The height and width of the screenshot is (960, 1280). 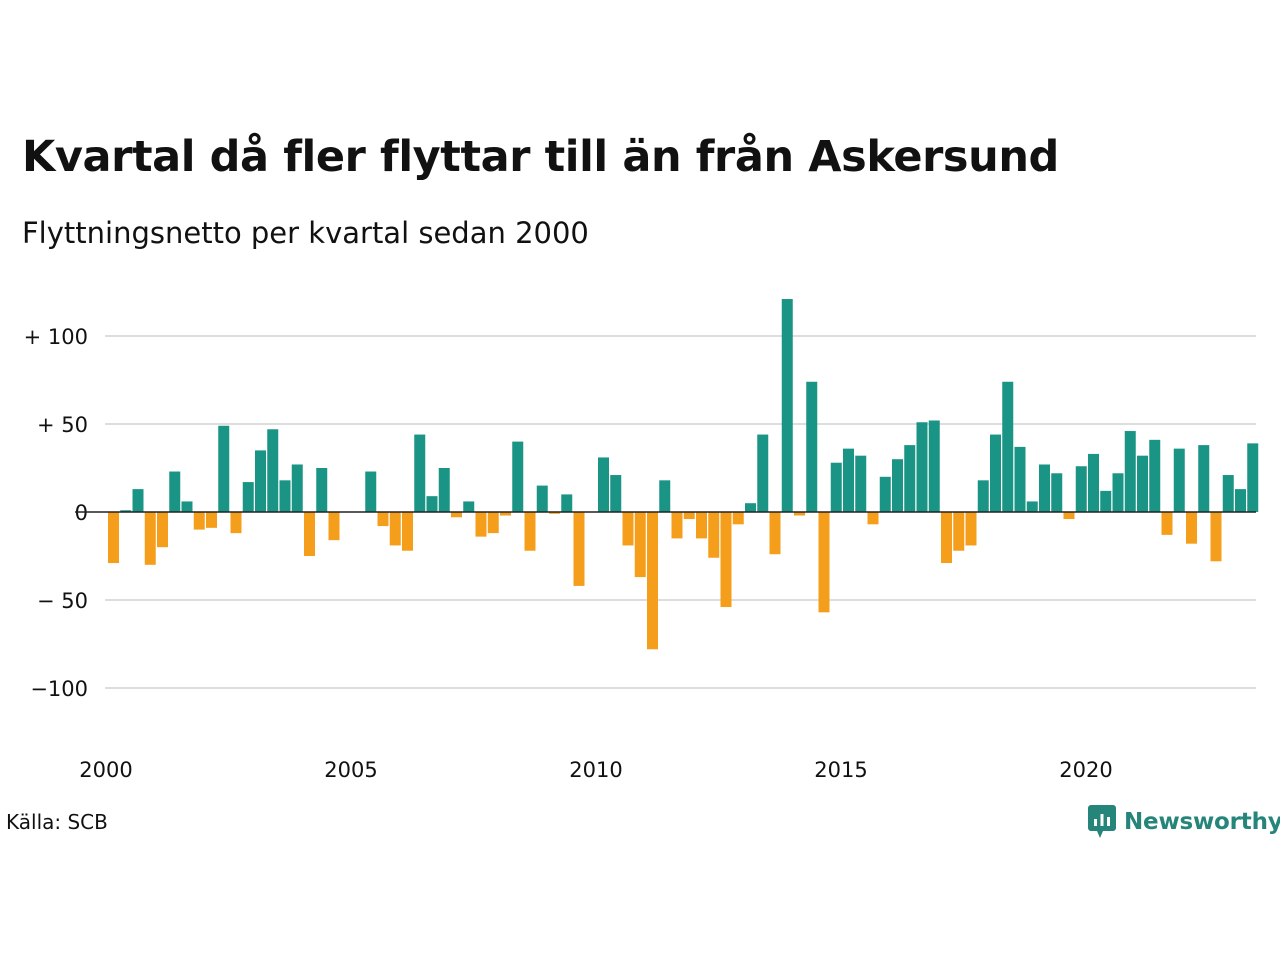 What do you see at coordinates (56, 513) in the screenshot?
I see `y-axis-tick-labels: + 100 + 50 0 − 50 −100` at bounding box center [56, 513].